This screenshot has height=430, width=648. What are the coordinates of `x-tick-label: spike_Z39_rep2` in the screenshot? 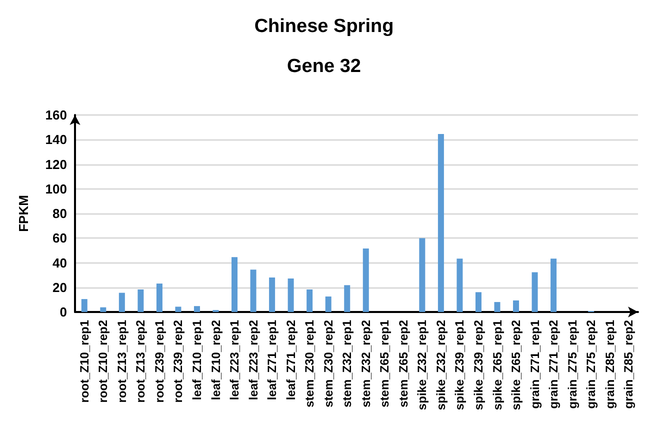 It's located at (478, 365).